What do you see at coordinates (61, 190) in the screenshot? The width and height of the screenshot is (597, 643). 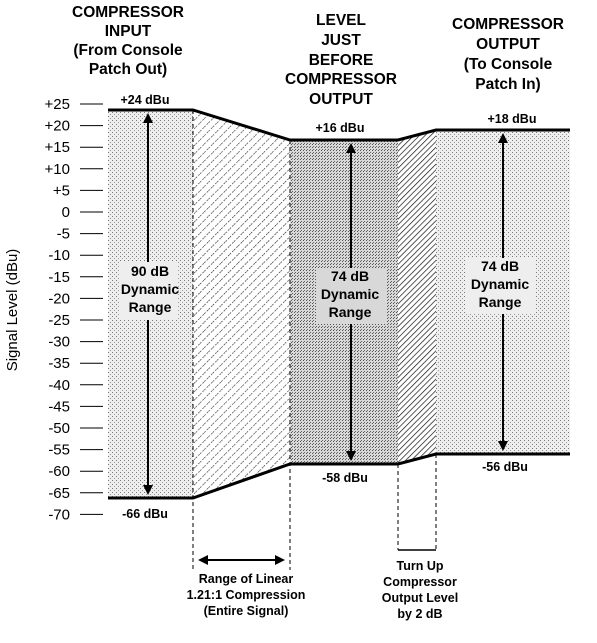 I see `y-tick-label: +5` at bounding box center [61, 190].